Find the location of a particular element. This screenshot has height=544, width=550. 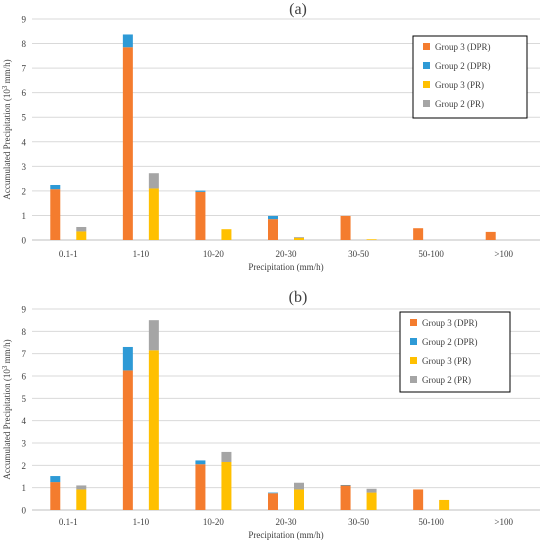

chart-a-y-tick-label: 5 is located at coordinates (24, 118).